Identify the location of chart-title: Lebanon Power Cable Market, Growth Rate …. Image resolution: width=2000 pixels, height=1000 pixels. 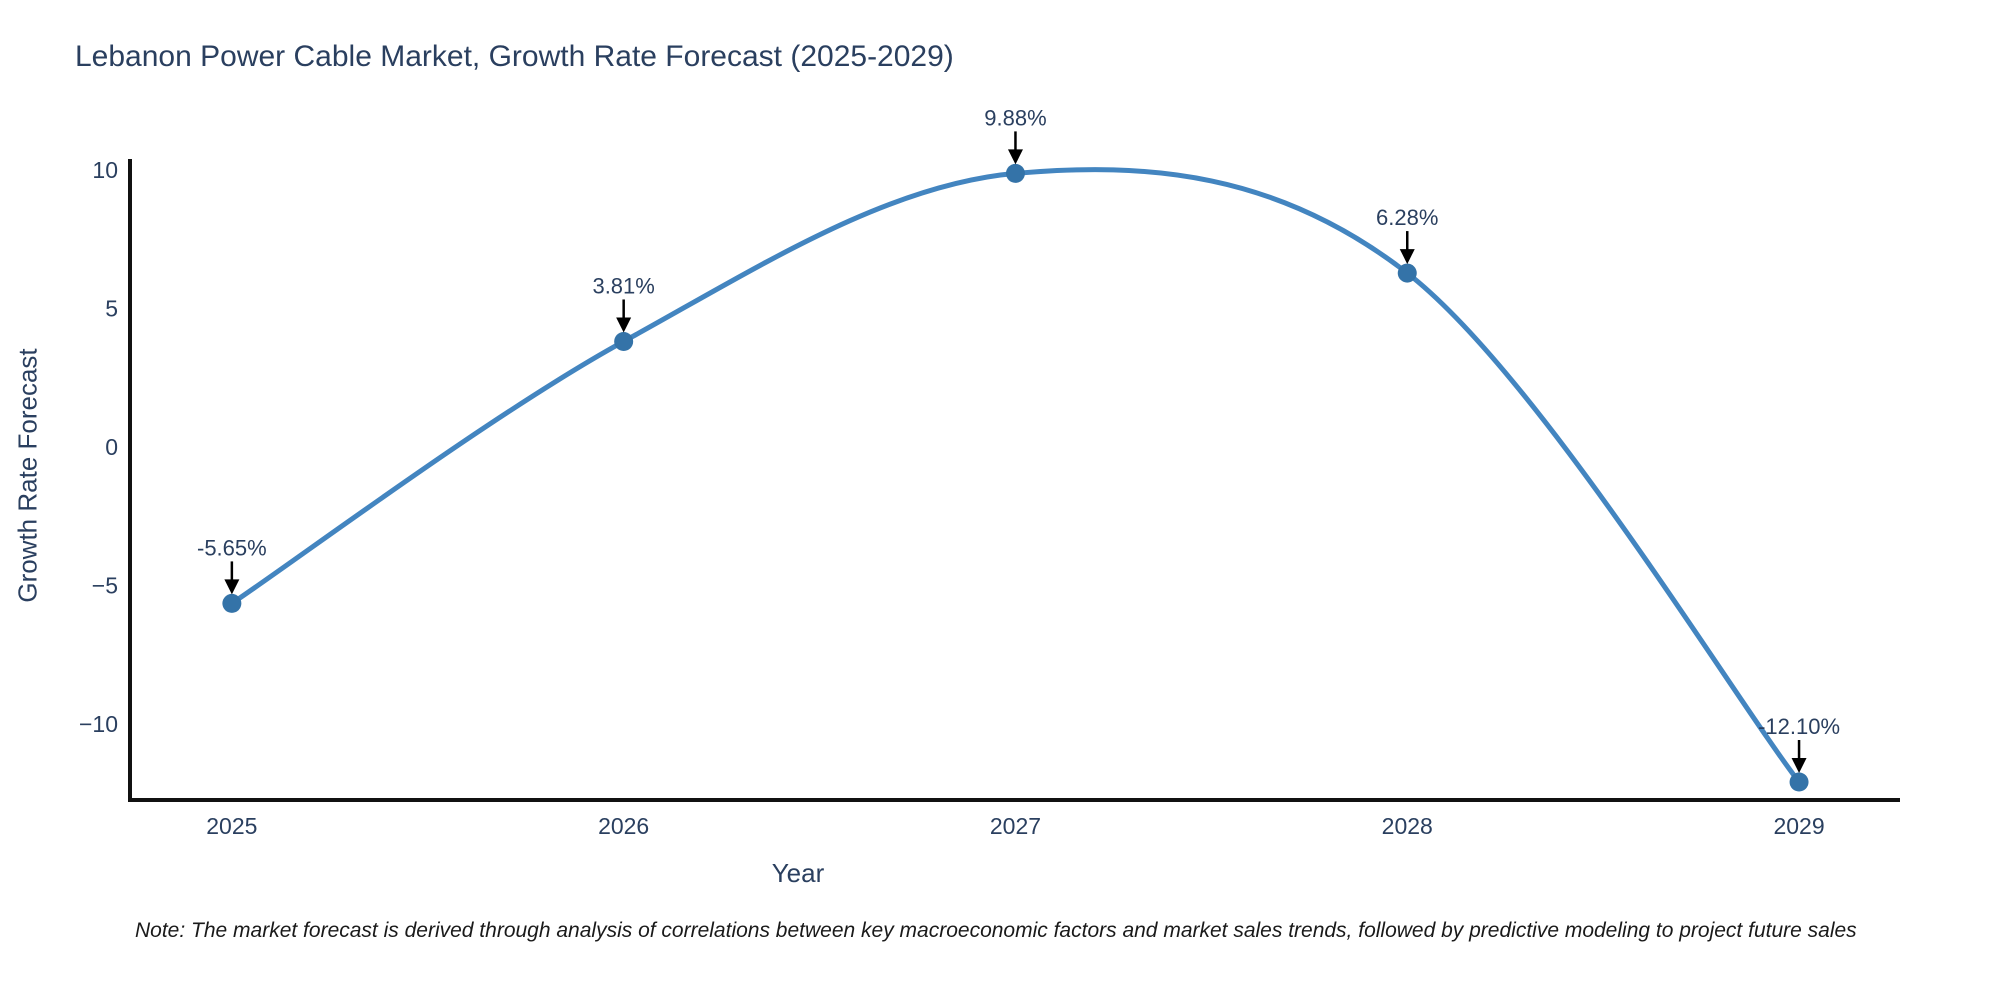
(514, 56).